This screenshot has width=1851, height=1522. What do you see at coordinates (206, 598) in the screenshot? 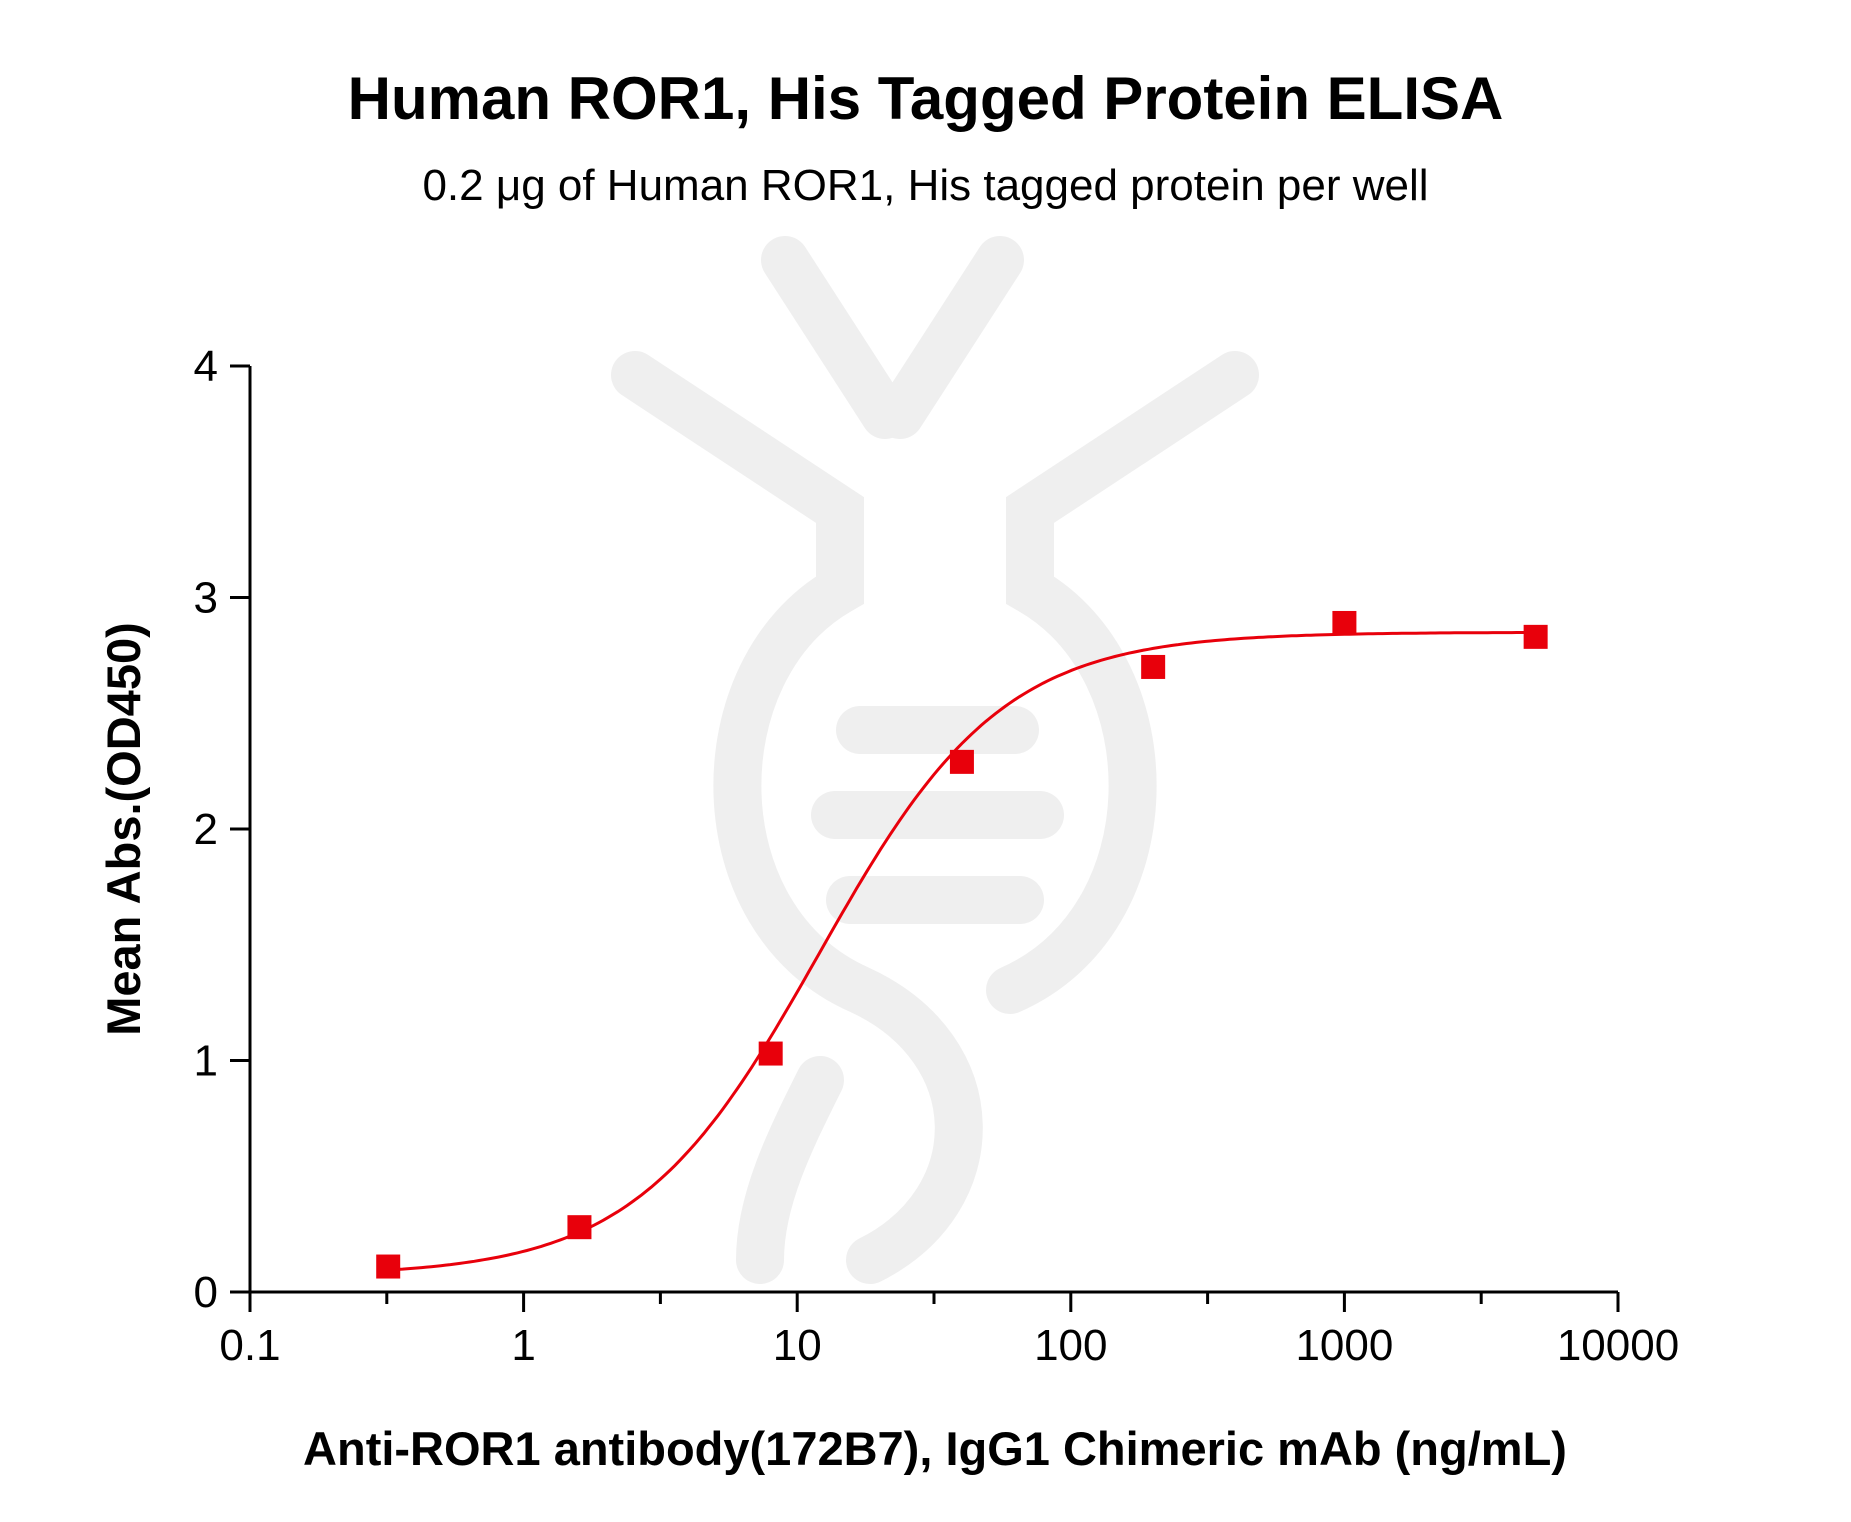
I see `y-tick-label: 3` at bounding box center [206, 598].